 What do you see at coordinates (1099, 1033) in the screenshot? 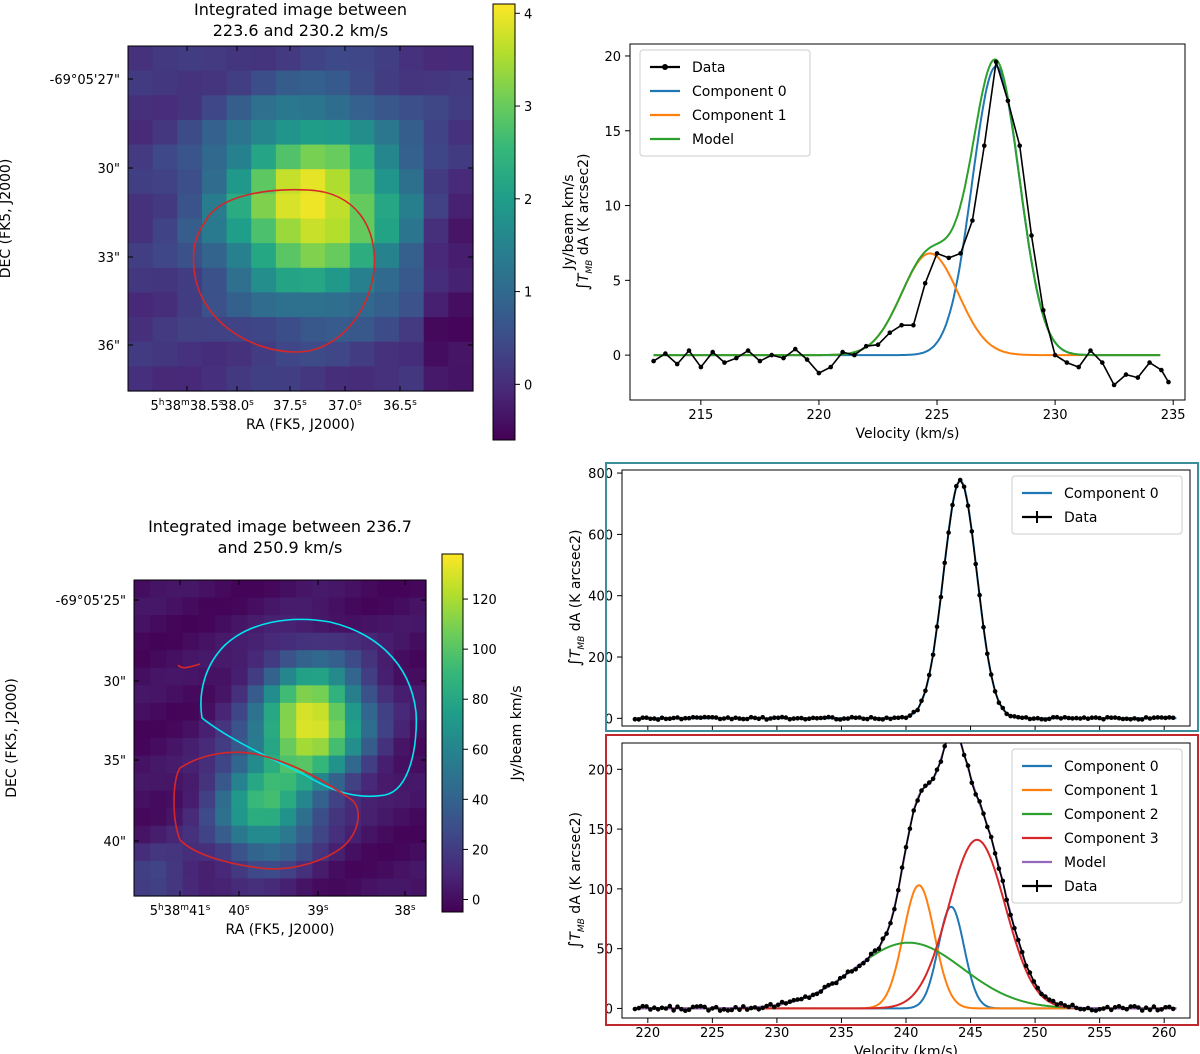
I see `x-tick-label: 255` at bounding box center [1099, 1033].